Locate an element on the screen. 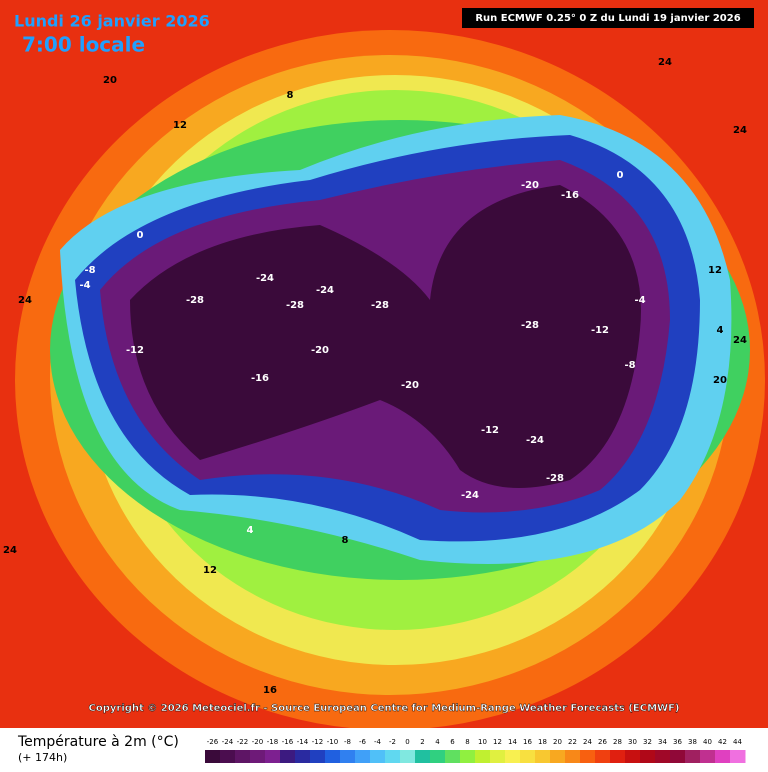 The width and height of the screenshot is (768, 772). colorbar-label: 0 is located at coordinates (407, 742).